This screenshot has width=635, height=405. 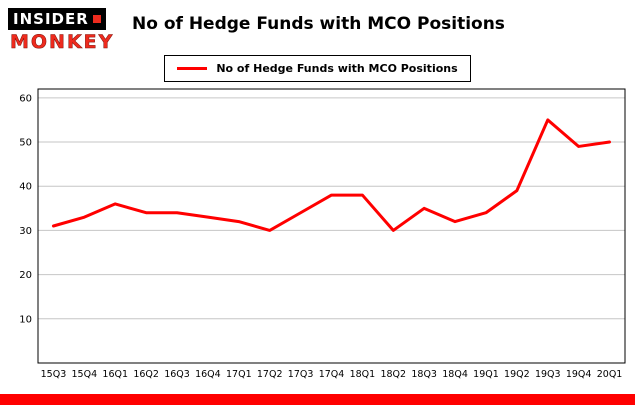 I want to click on page-title: No of Hedge Funds with MCO Positions, so click(x=318, y=24).